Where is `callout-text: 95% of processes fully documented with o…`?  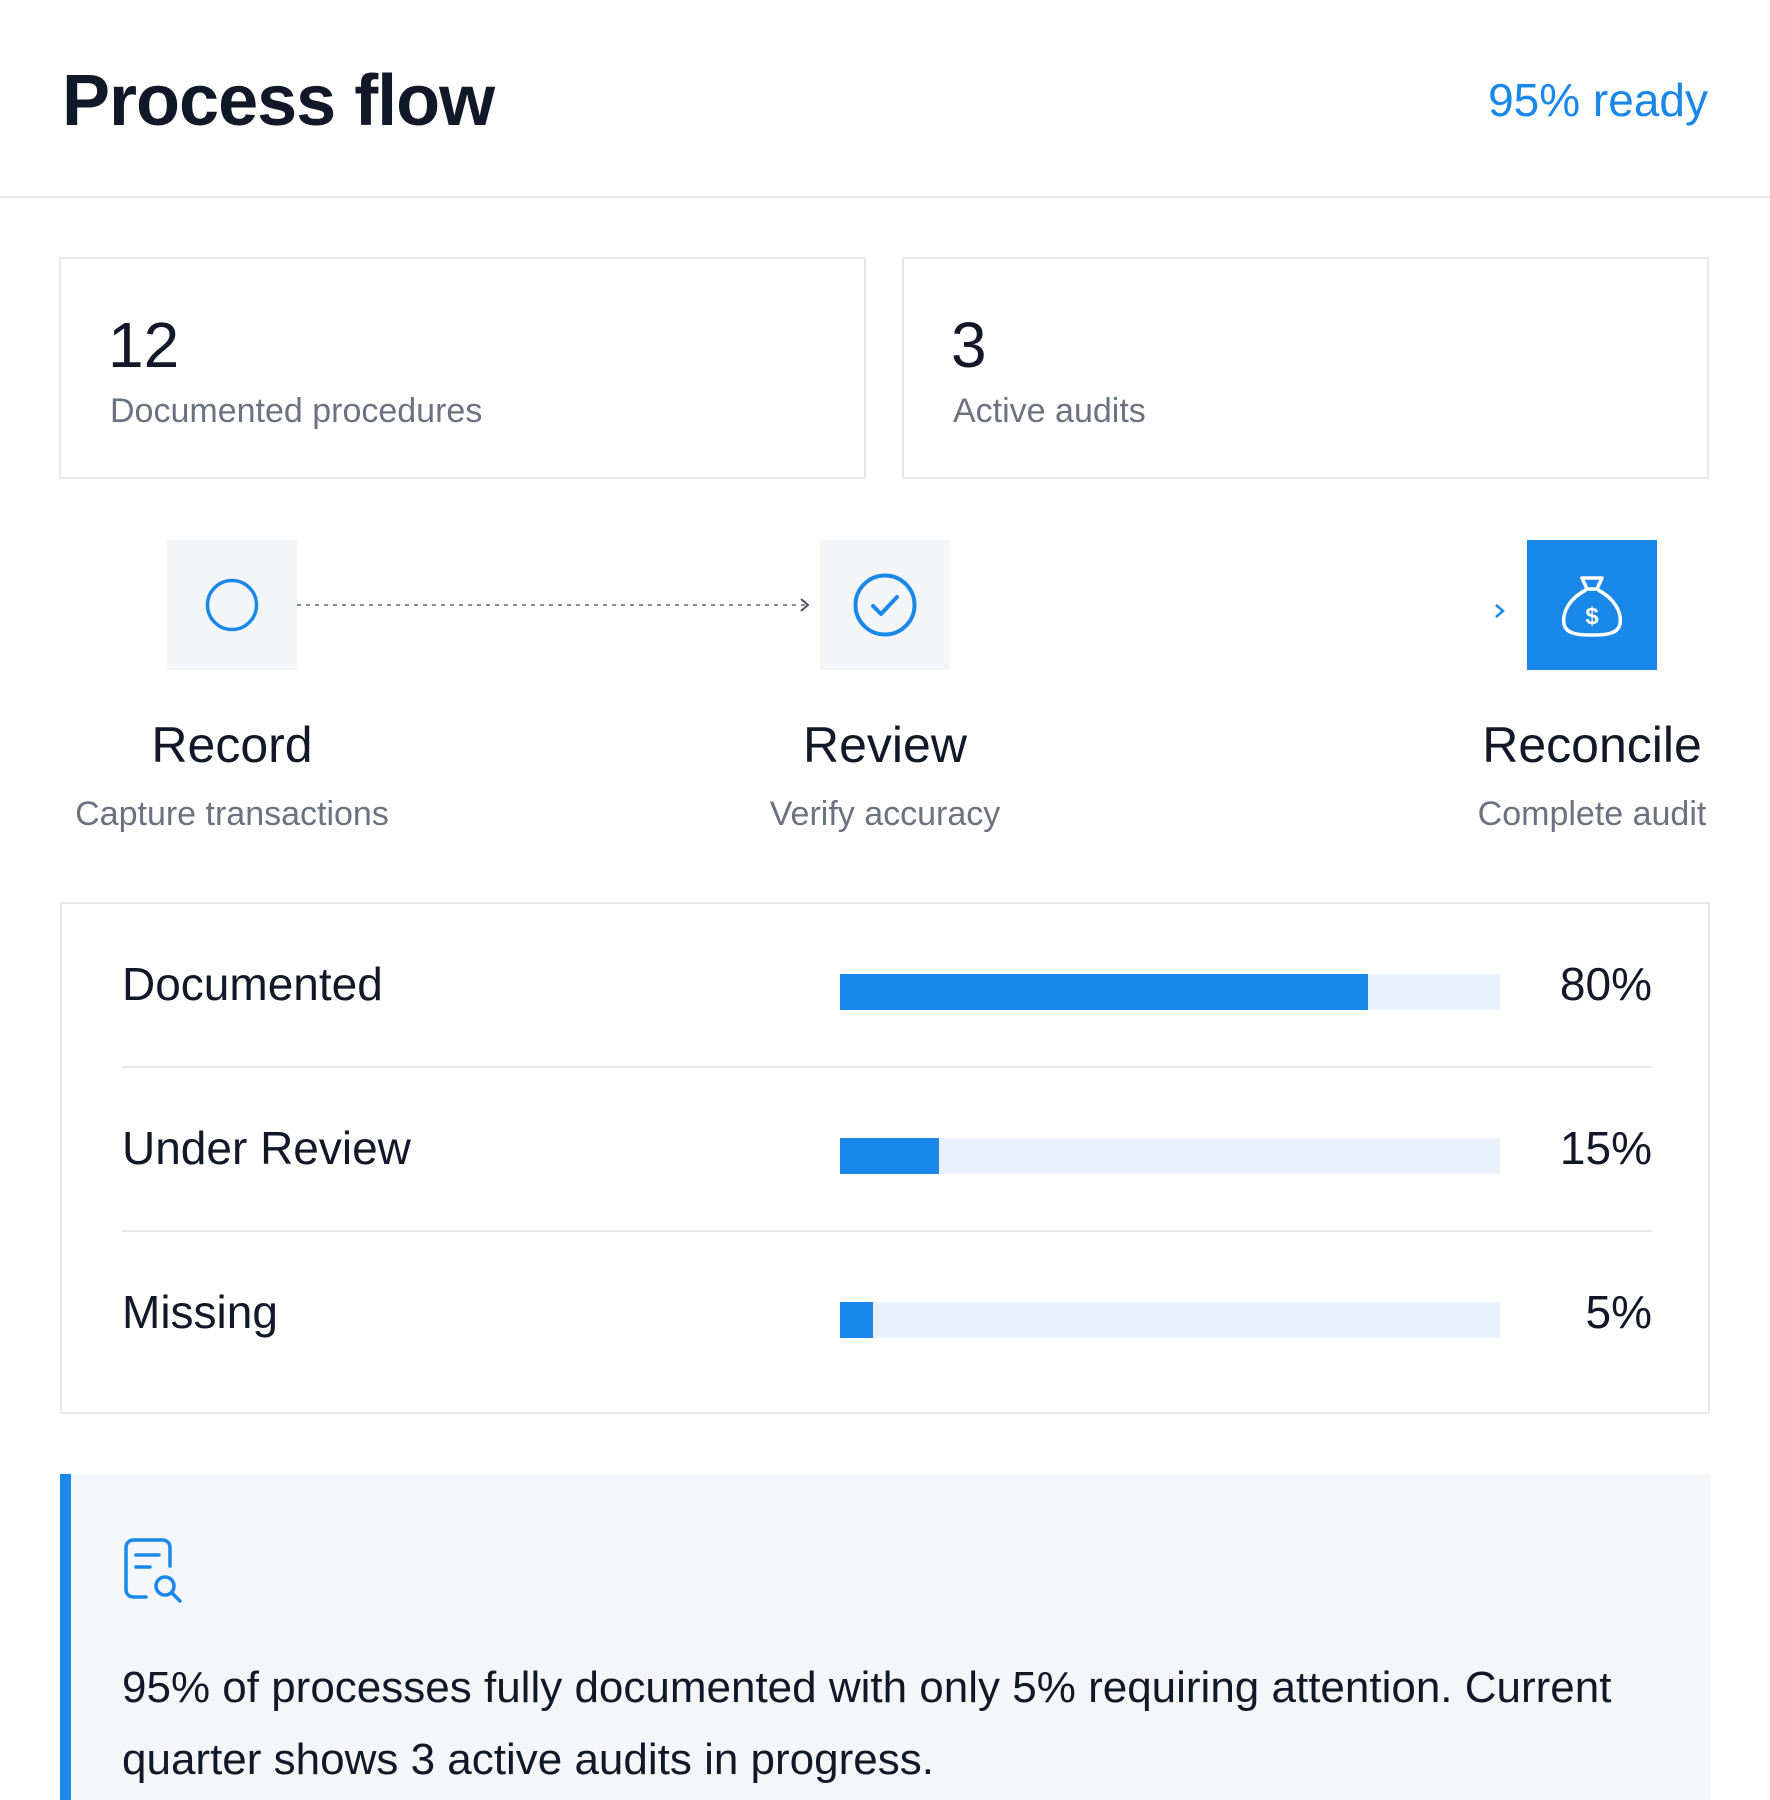
callout-text: 95% of processes fully documented with o… is located at coordinates (867, 1723).